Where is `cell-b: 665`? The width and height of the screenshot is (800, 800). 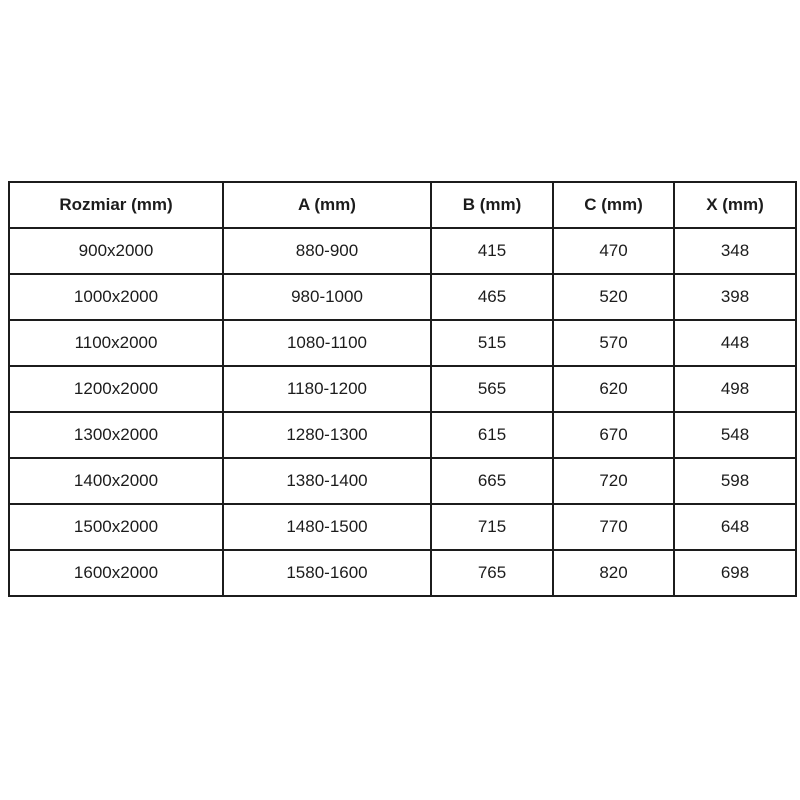 cell-b: 665 is located at coordinates (492, 481).